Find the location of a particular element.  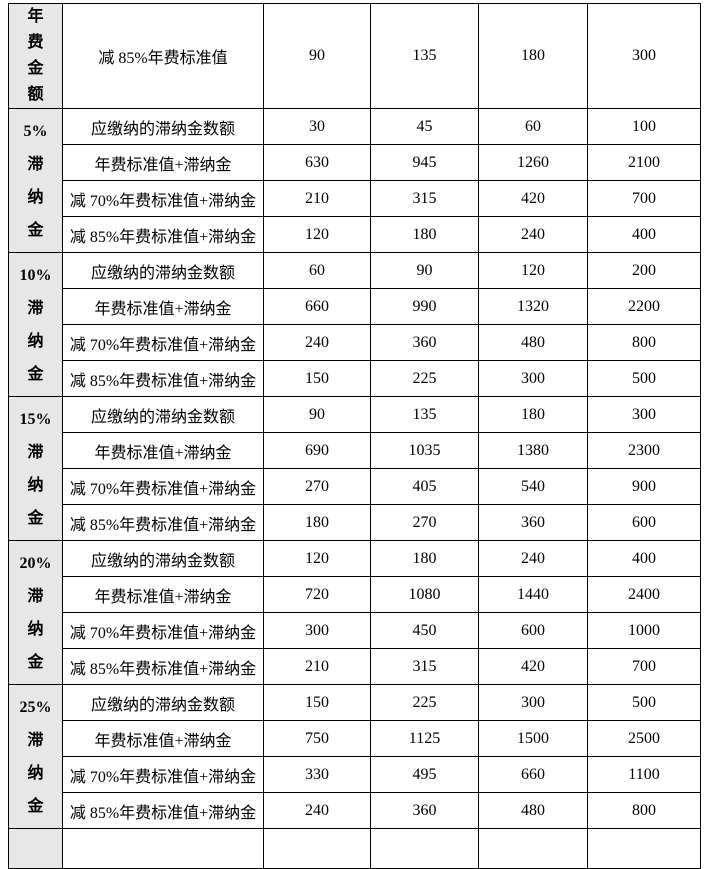

group-label-cell: 25% 滞 纳 金 is located at coordinates (35, 756).